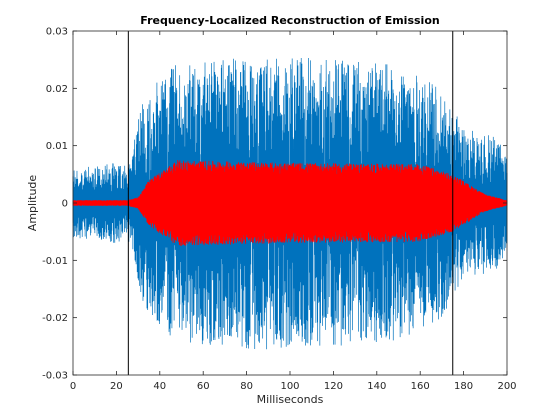  What do you see at coordinates (32, 203) in the screenshot?
I see `y-axis-label: Amplitude` at bounding box center [32, 203].